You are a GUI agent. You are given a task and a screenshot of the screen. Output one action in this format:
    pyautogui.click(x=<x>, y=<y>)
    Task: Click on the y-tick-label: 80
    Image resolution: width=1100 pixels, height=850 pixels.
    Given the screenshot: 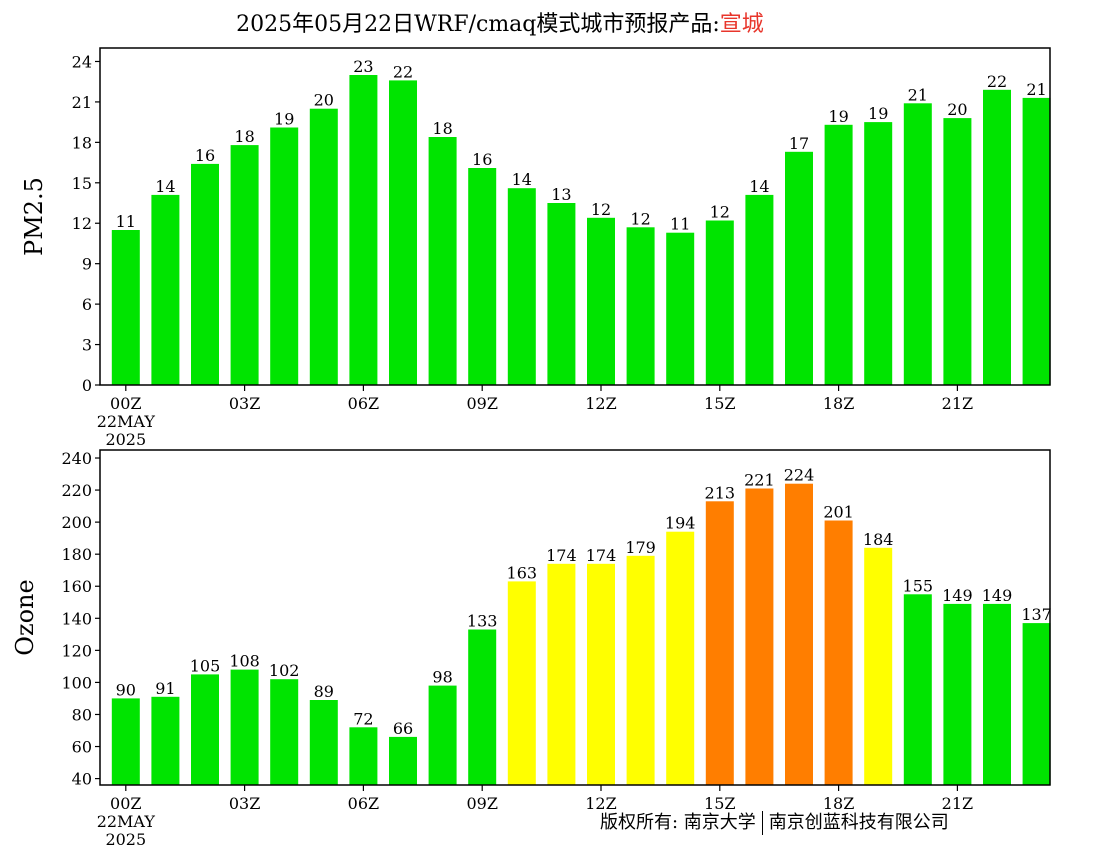 What is the action you would take?
    pyautogui.click(x=82, y=714)
    